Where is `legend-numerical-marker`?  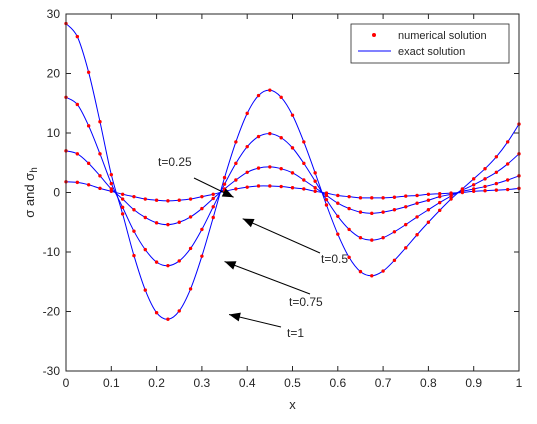 legend-numerical-marker is located at coordinates (374, 35).